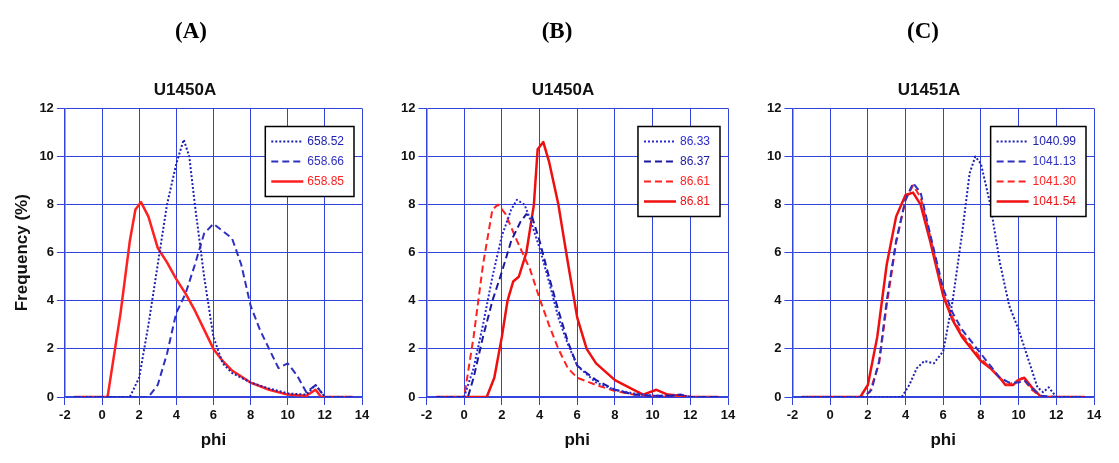 The image size is (1119, 463). I want to click on legend-label: 658.66, so click(326, 160).